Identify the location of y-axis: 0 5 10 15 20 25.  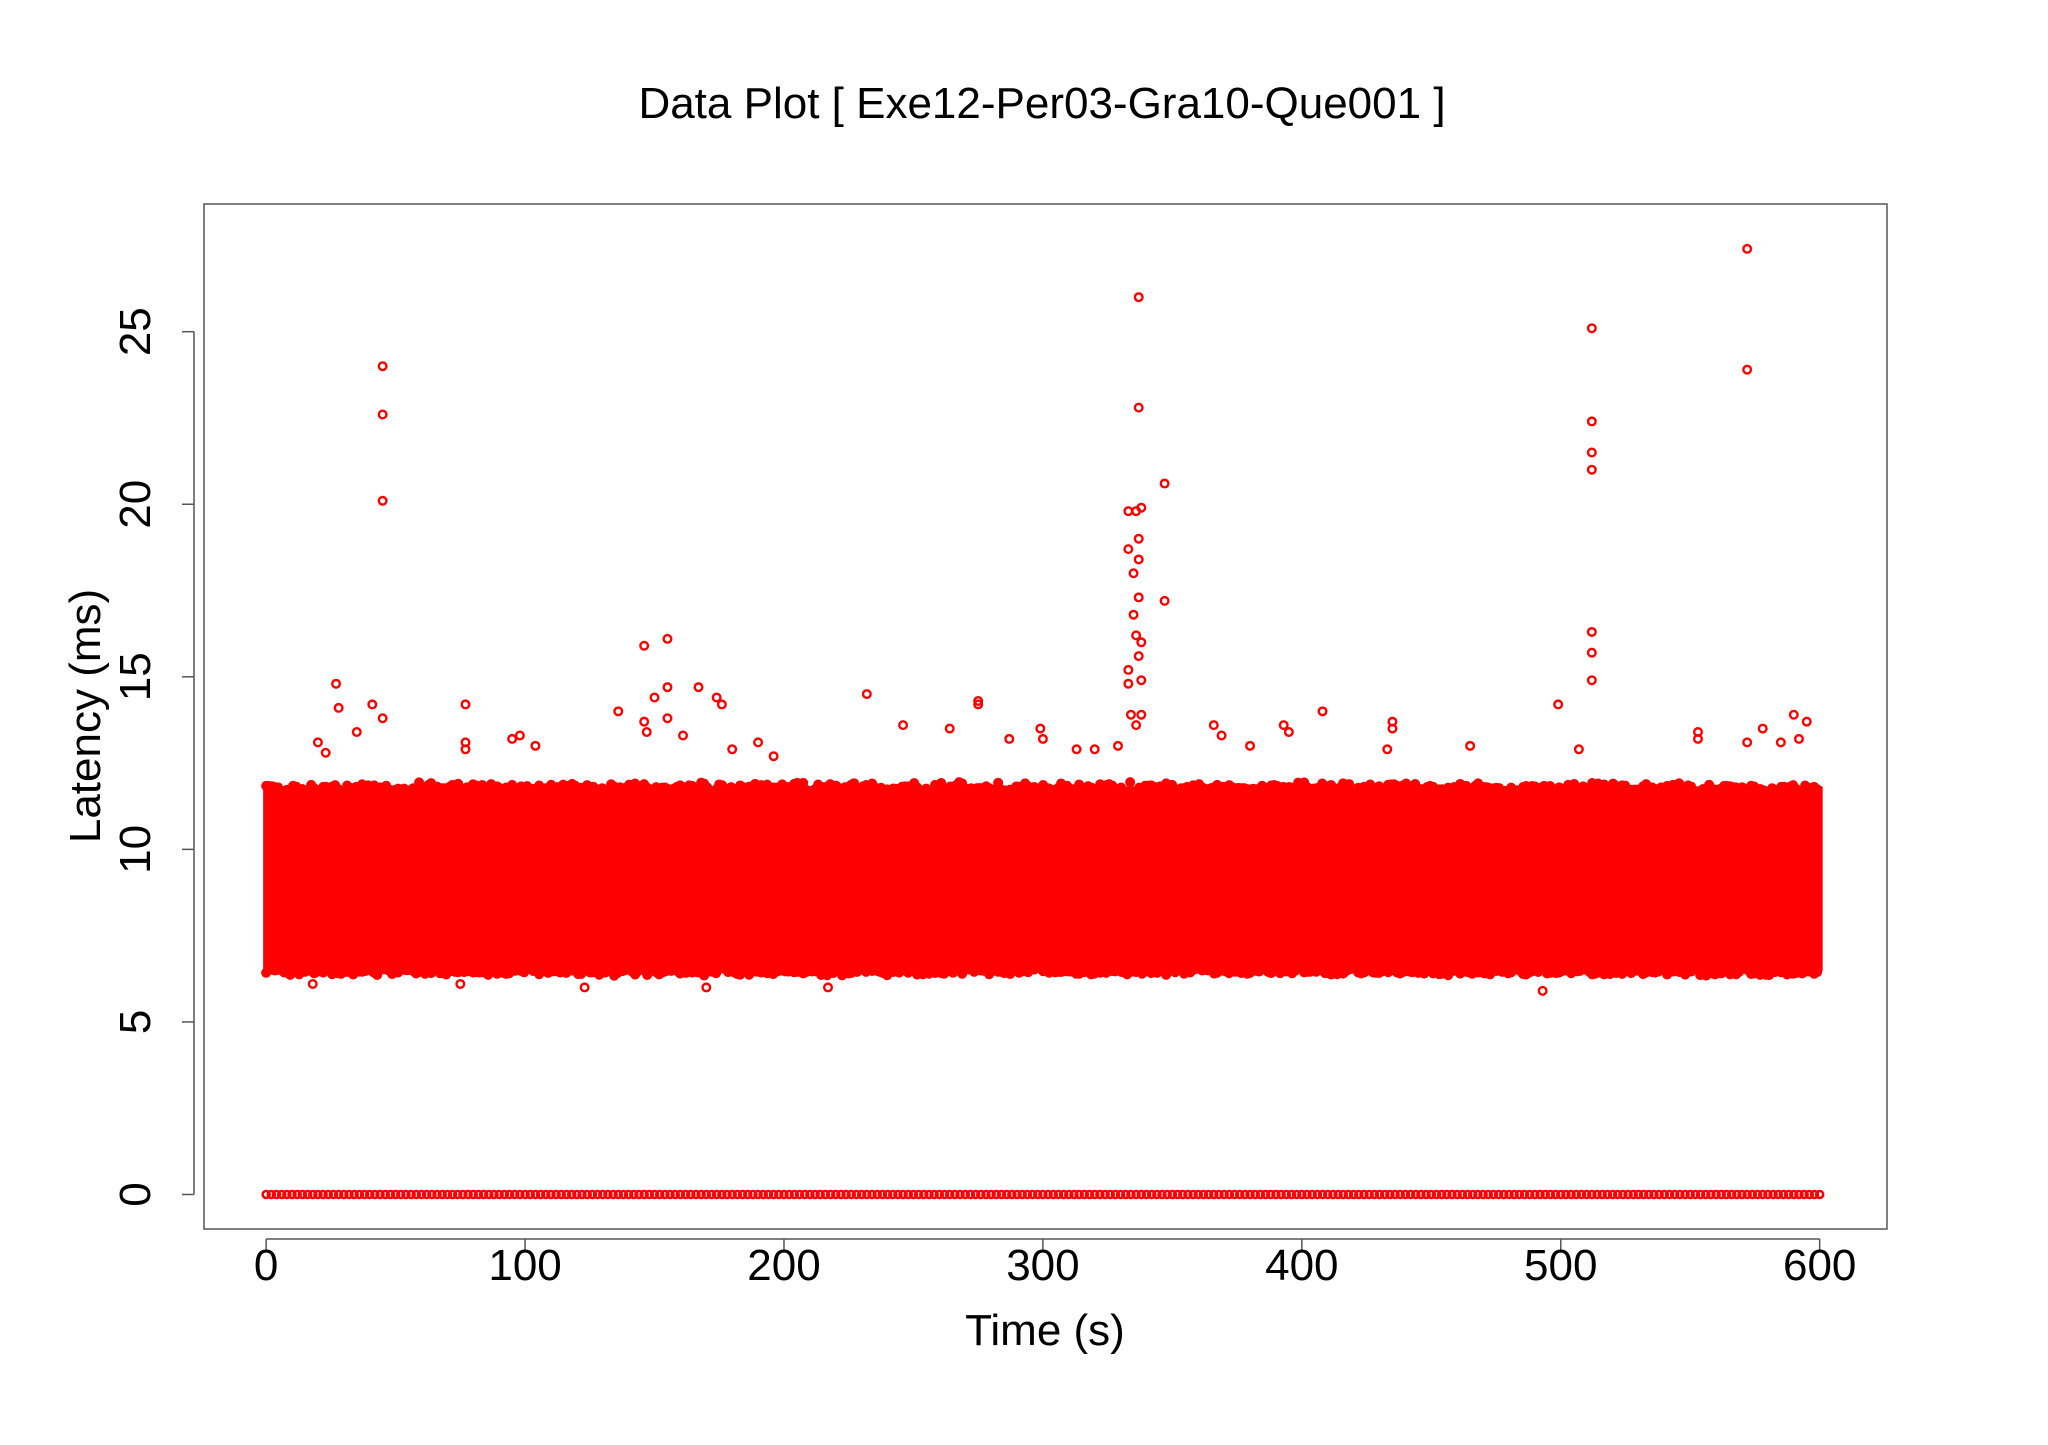
(153, 757).